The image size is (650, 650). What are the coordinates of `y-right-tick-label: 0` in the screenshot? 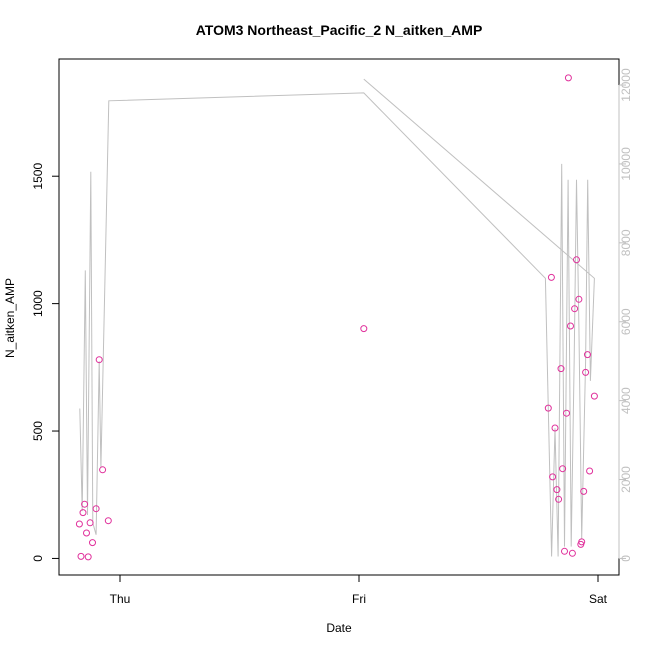 It's located at (626, 558).